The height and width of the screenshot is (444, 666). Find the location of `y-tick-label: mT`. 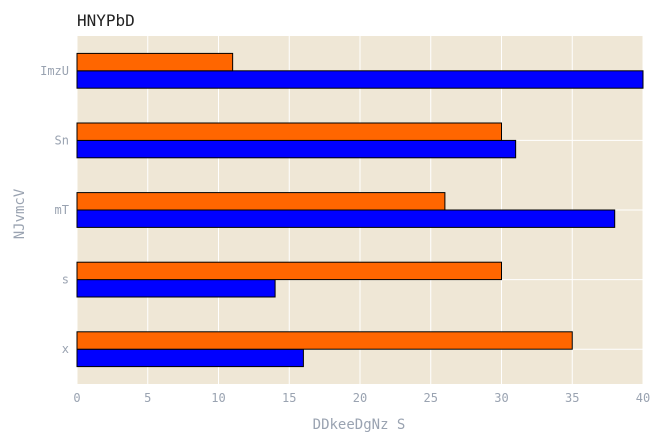

y-tick-label: mT is located at coordinates (62, 210).